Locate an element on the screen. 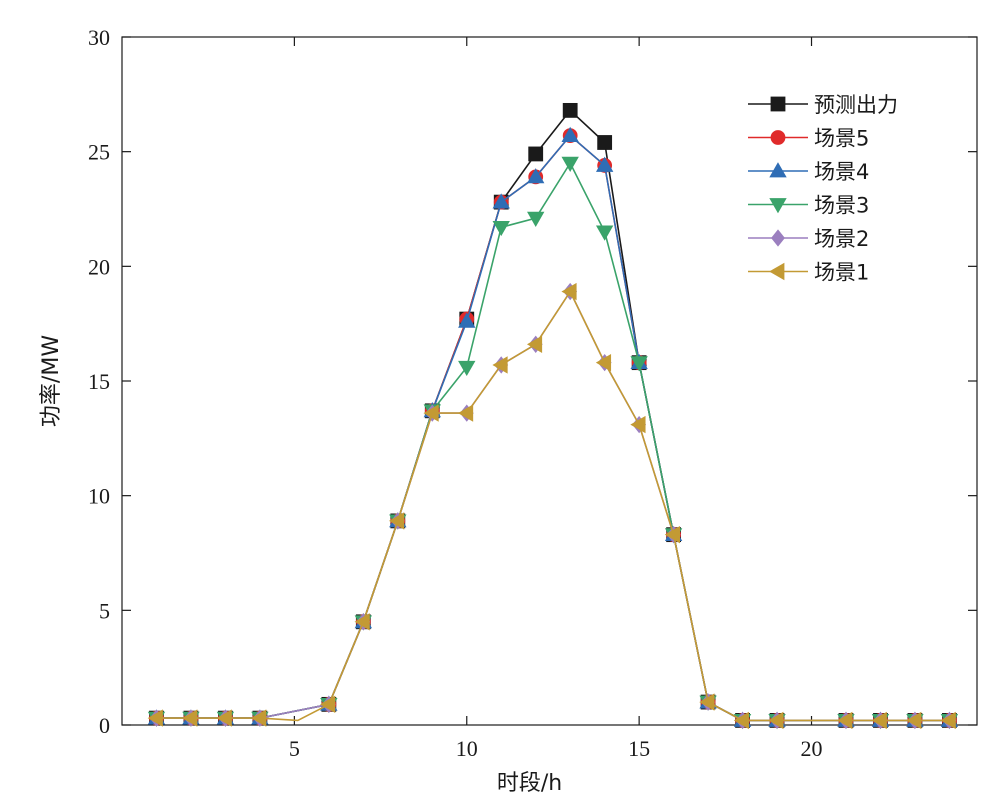  x-tick-label: 15 is located at coordinates (639, 748).